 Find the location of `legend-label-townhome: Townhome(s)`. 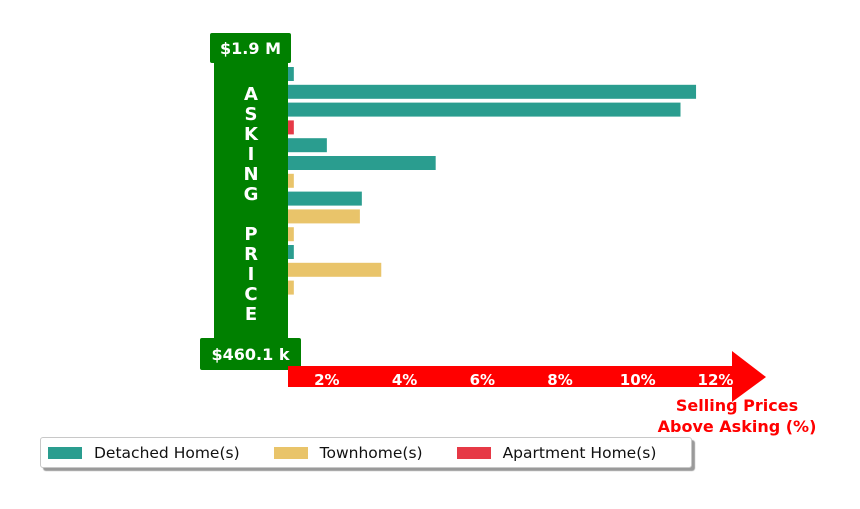

legend-label-townhome: Townhome(s) is located at coordinates (371, 452).